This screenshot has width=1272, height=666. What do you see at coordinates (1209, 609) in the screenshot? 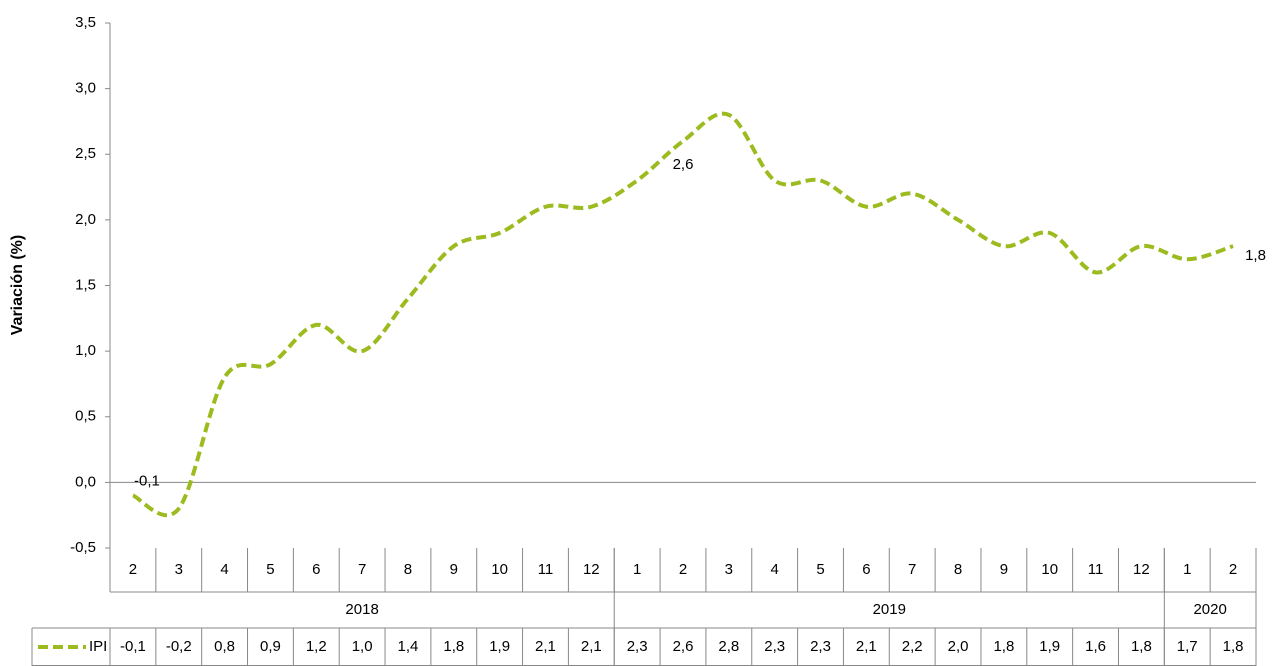
I see `group-label: 2020` at bounding box center [1209, 609].